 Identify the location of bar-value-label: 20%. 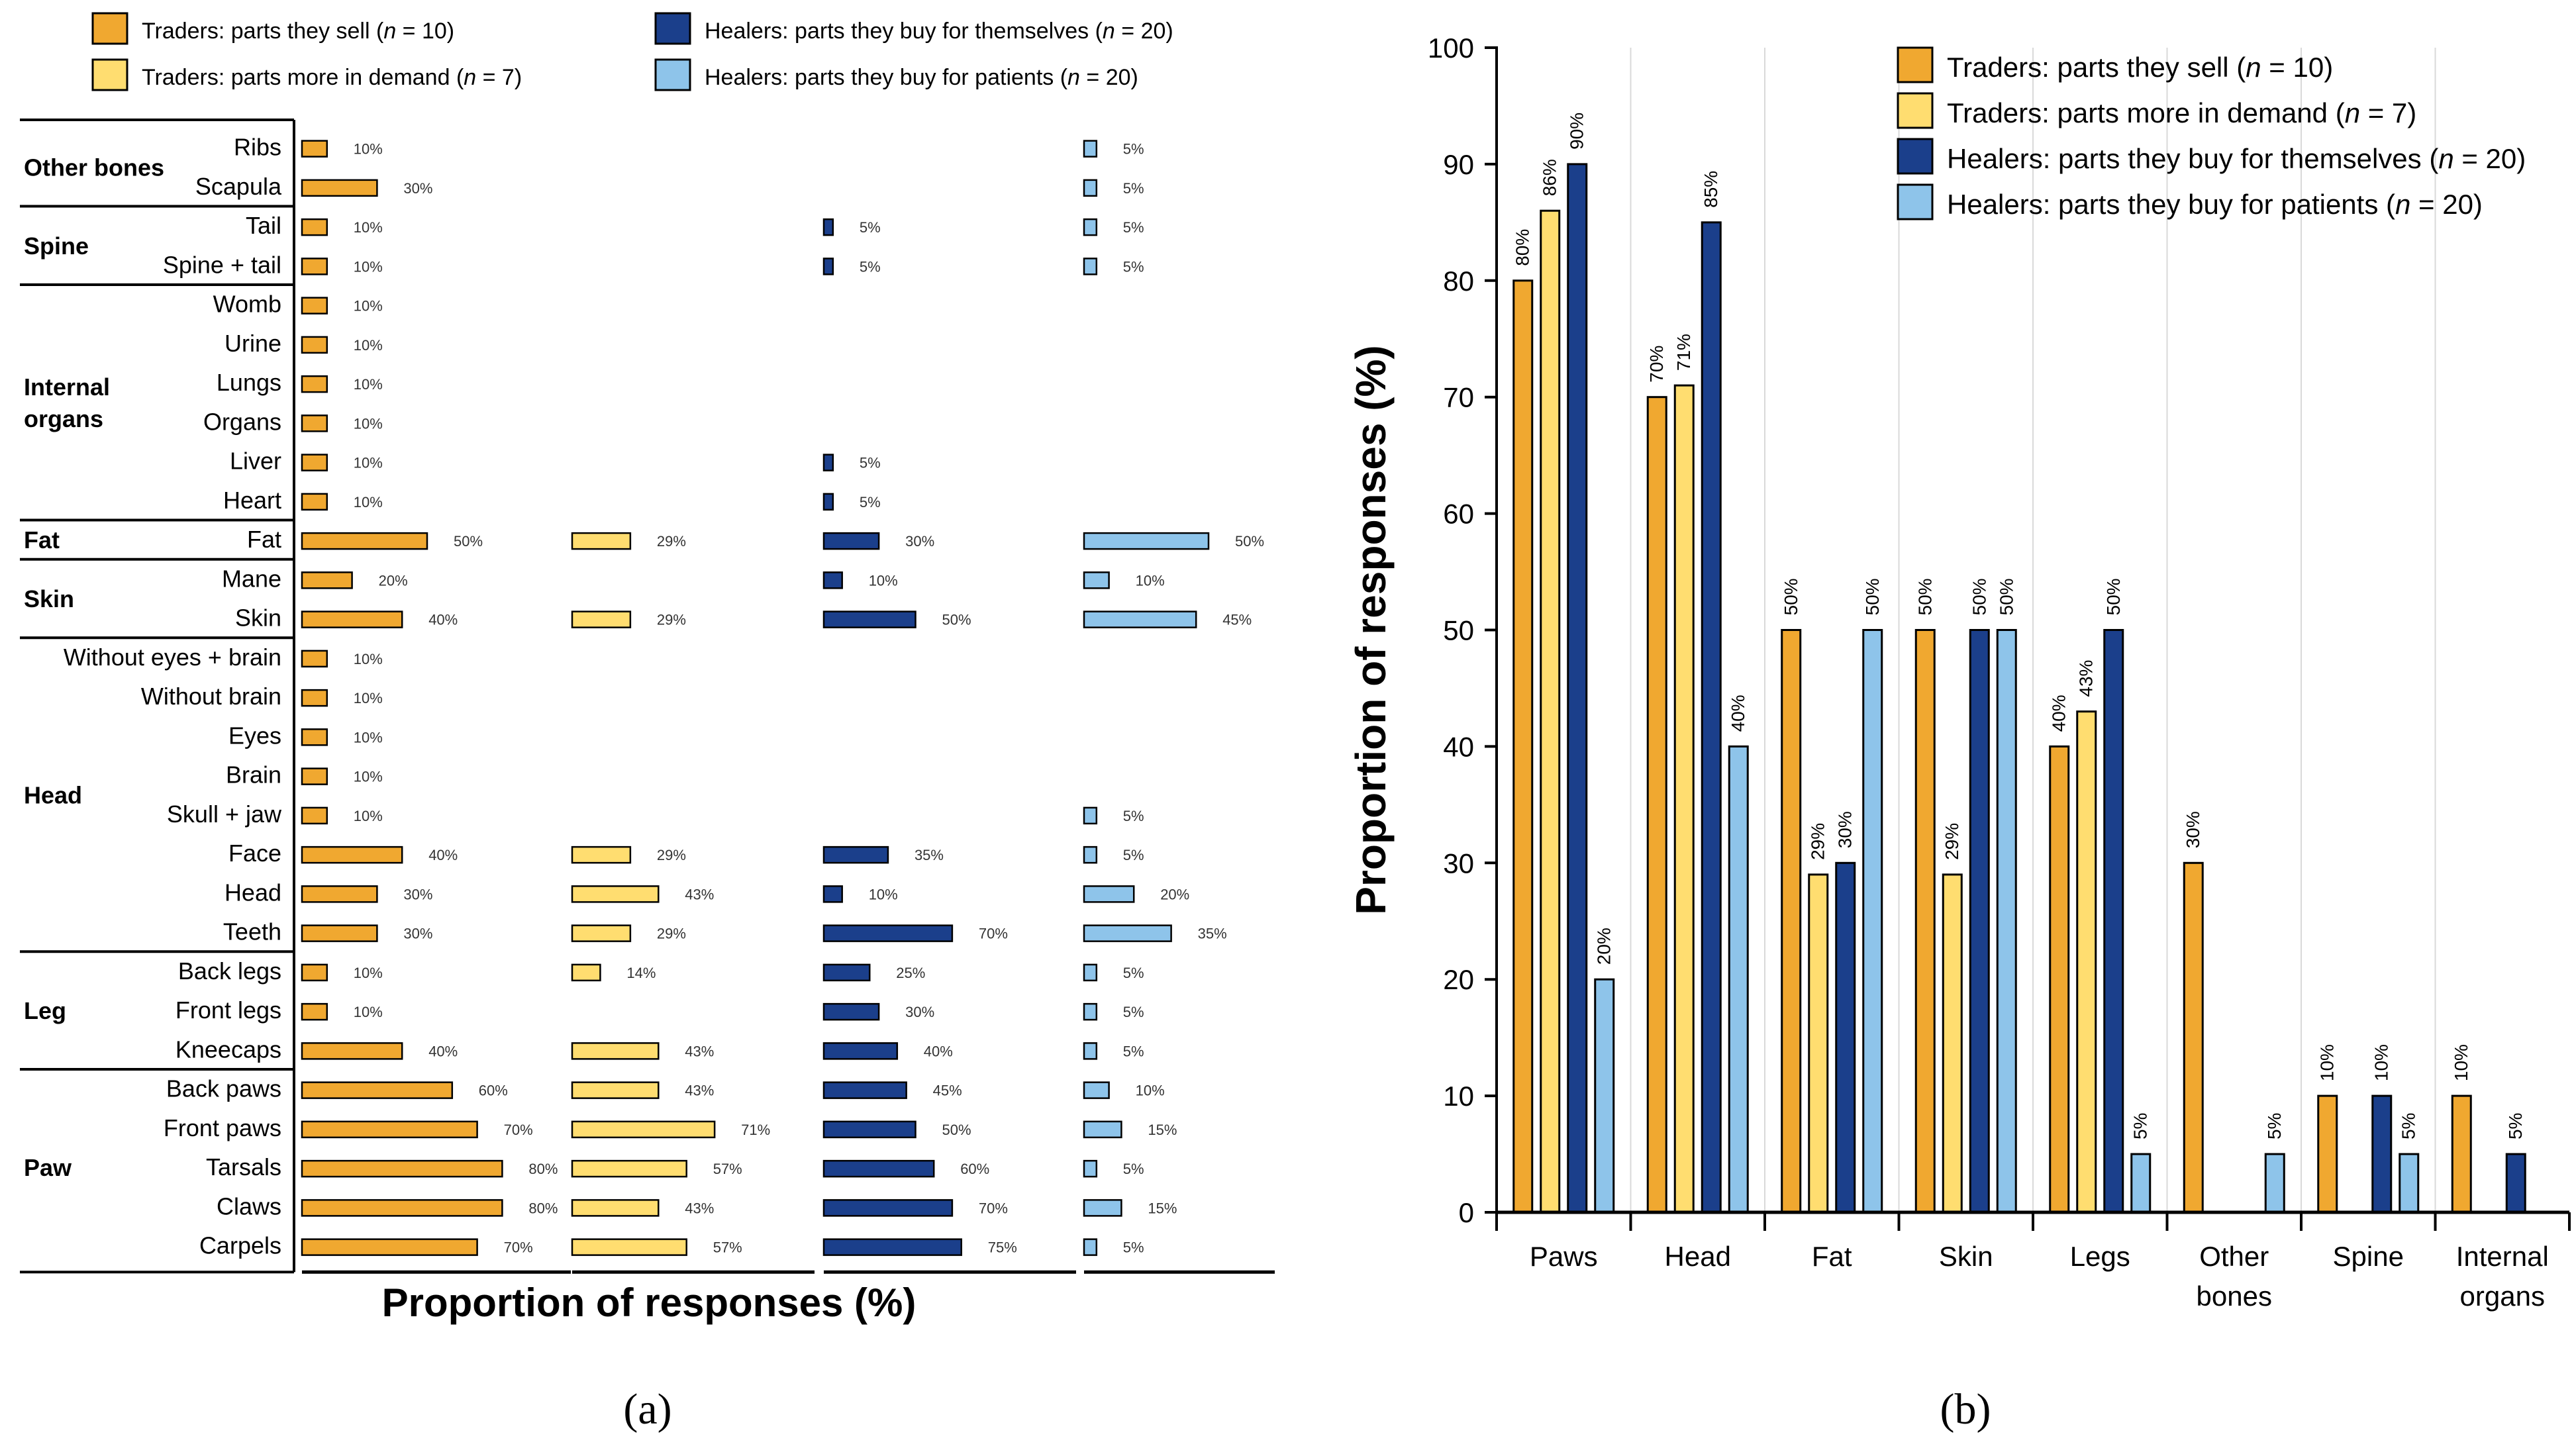
(1174, 894).